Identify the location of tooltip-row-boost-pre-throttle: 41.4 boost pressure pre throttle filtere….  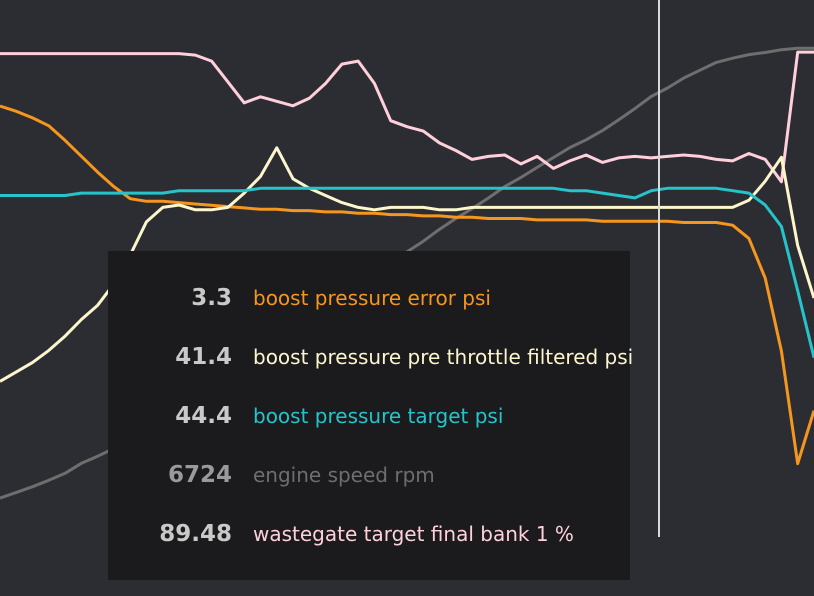
(371, 357).